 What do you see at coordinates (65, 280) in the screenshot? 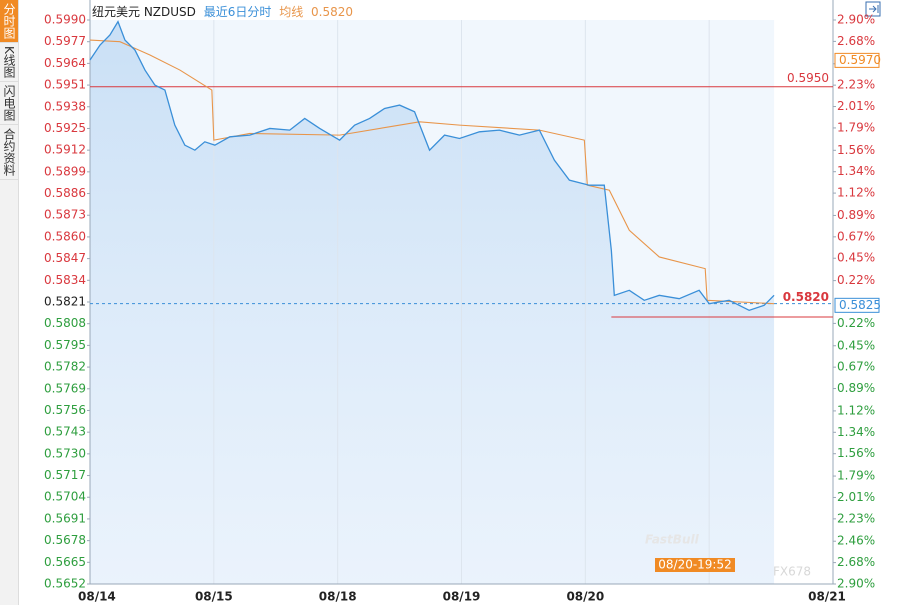
I see `y-tick-label: 0.5834` at bounding box center [65, 280].